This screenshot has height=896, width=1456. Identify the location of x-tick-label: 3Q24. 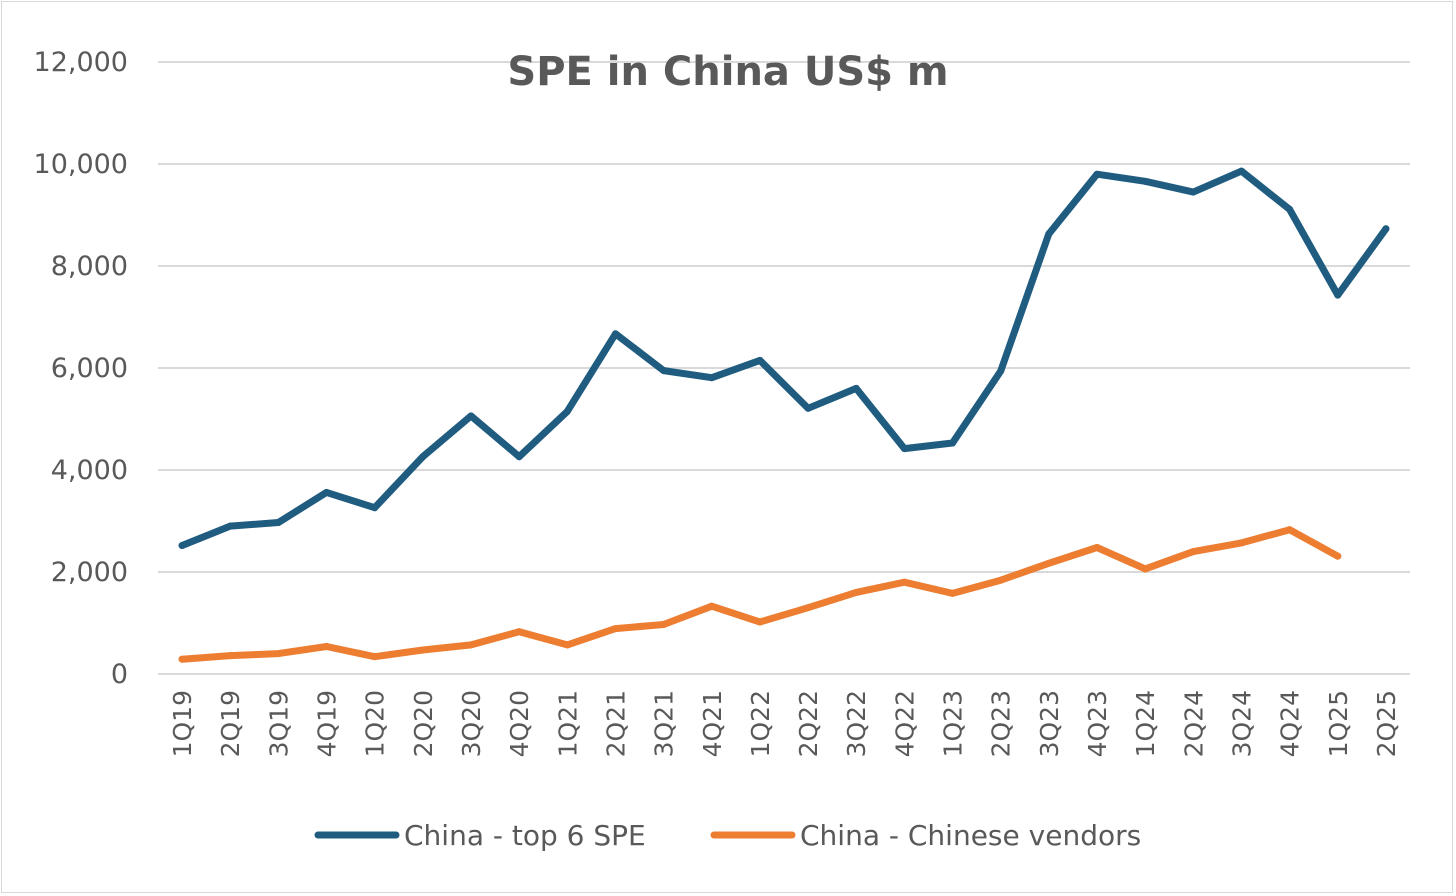
(1241, 723).